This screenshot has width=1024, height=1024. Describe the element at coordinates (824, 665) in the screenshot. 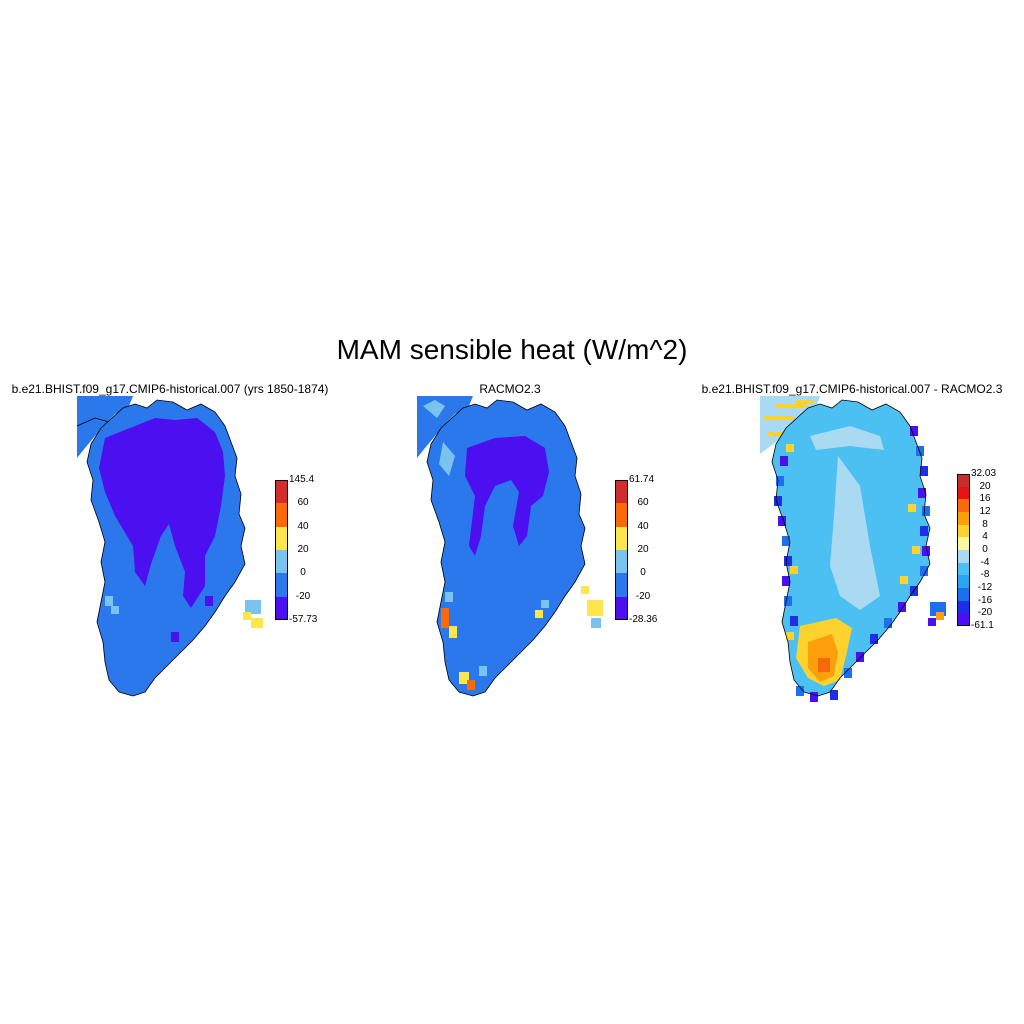

I see `warm-region` at that location.